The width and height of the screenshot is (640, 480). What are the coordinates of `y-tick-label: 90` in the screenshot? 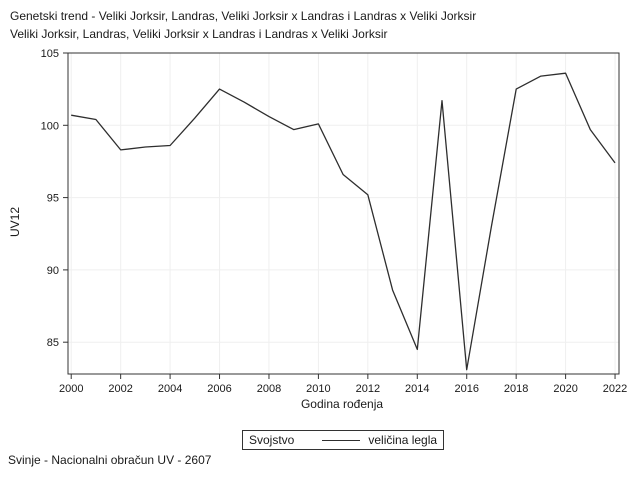 It's located at (53, 271).